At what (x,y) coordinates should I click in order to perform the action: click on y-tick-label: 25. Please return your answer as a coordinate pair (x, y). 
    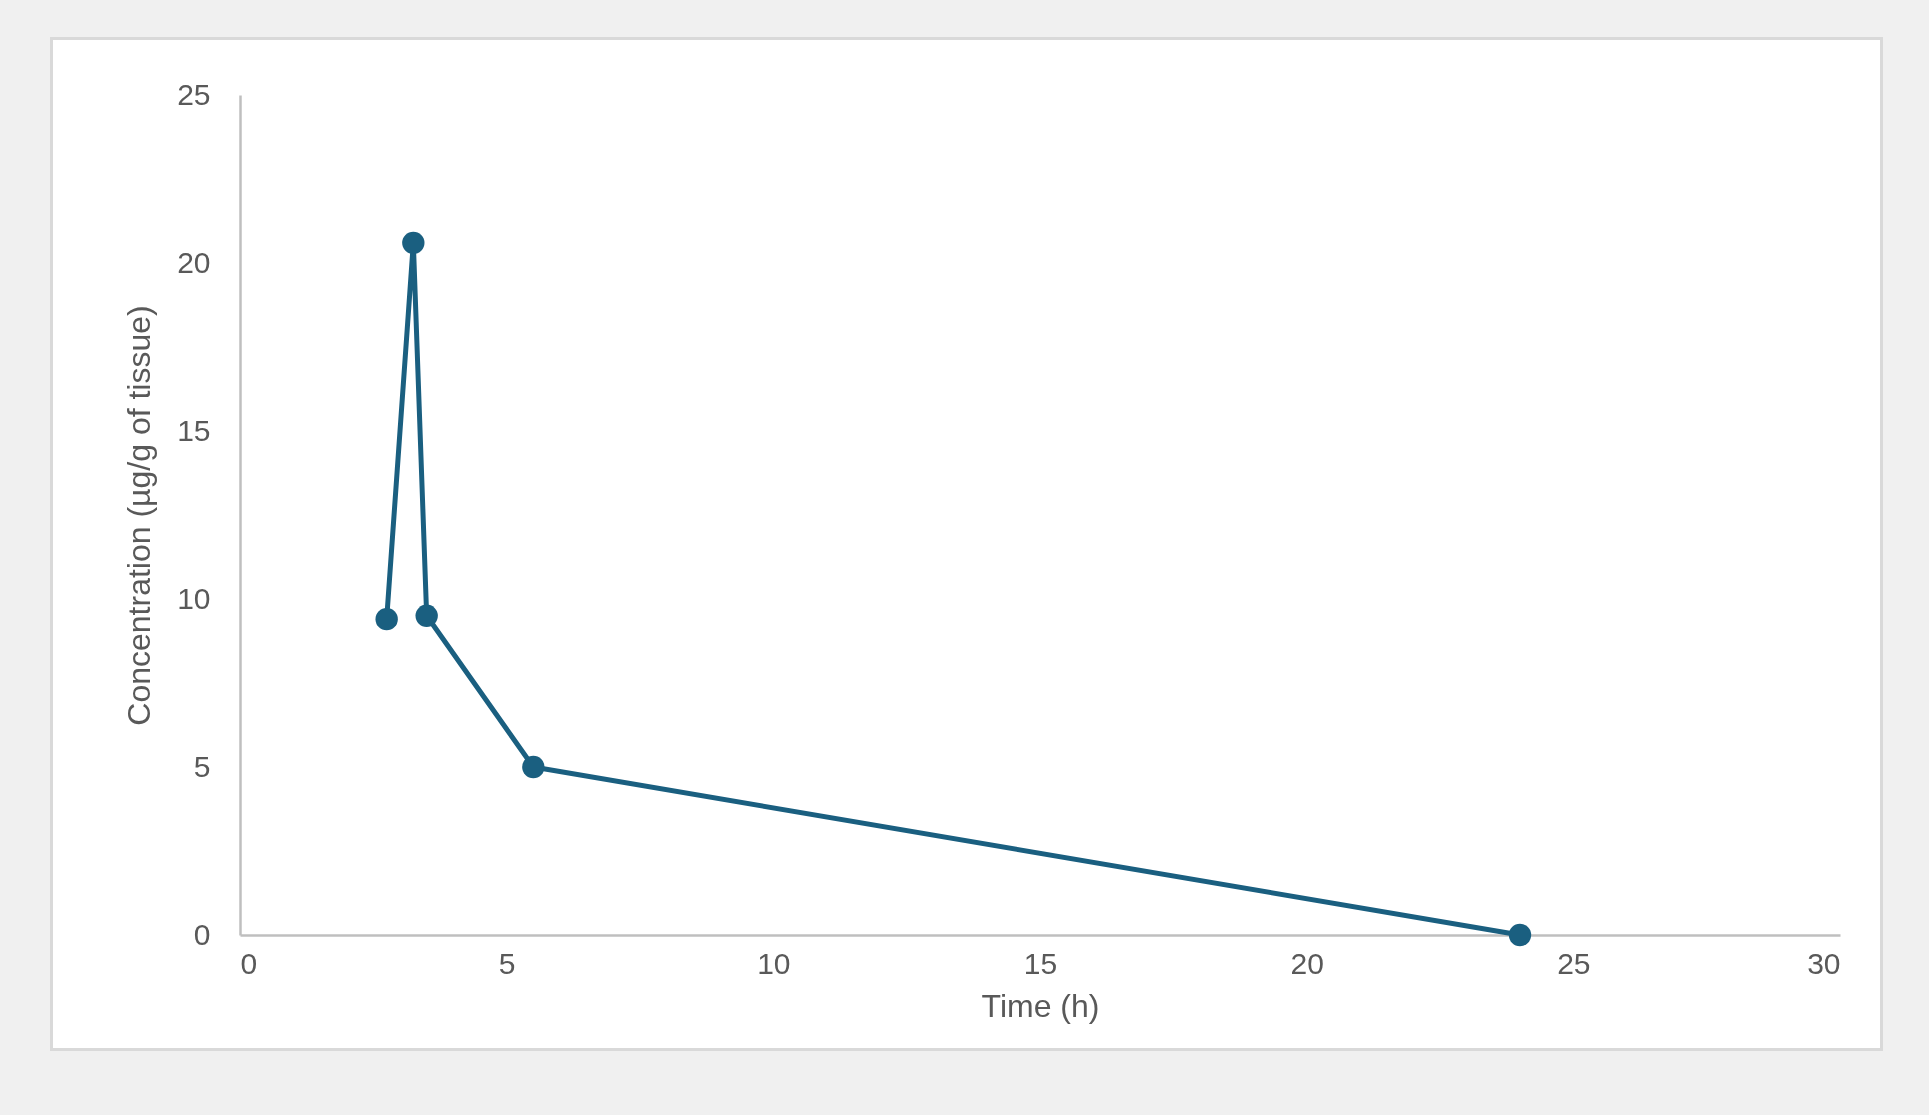
    Looking at the image, I should click on (194, 94).